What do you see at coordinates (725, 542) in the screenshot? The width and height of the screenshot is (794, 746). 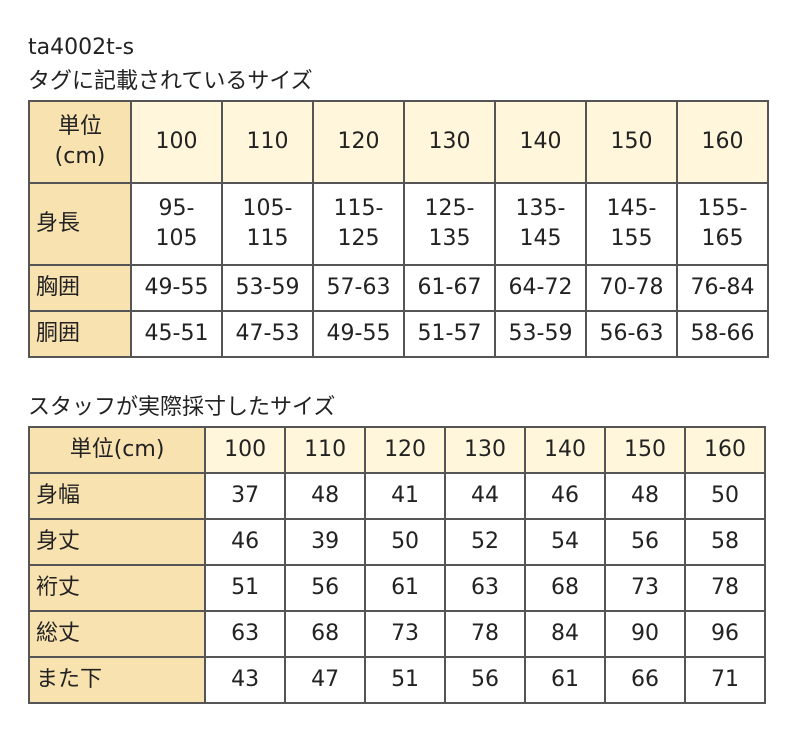 I see `table-cell: 58` at bounding box center [725, 542].